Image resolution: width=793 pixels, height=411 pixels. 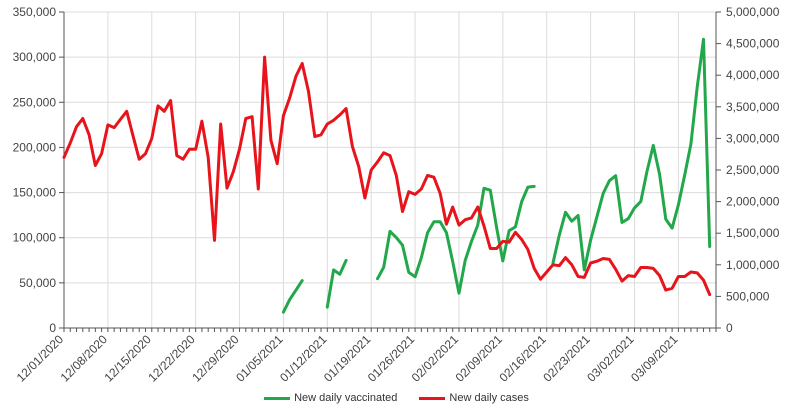 I want to click on legend-swatch-vaccinated, so click(x=277, y=398).